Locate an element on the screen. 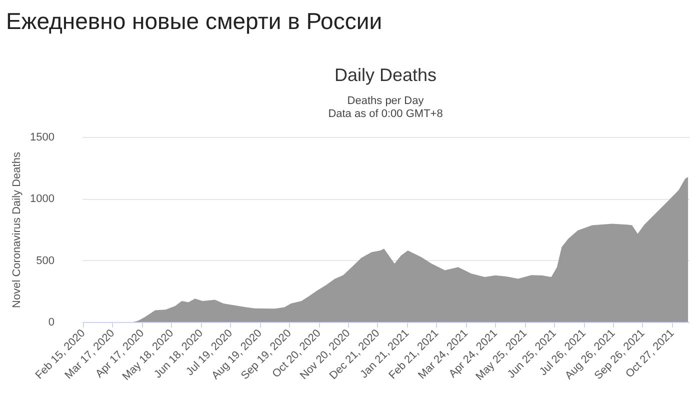 This screenshot has height=410, width=700. y-tick-label: 500 is located at coordinates (45, 260).